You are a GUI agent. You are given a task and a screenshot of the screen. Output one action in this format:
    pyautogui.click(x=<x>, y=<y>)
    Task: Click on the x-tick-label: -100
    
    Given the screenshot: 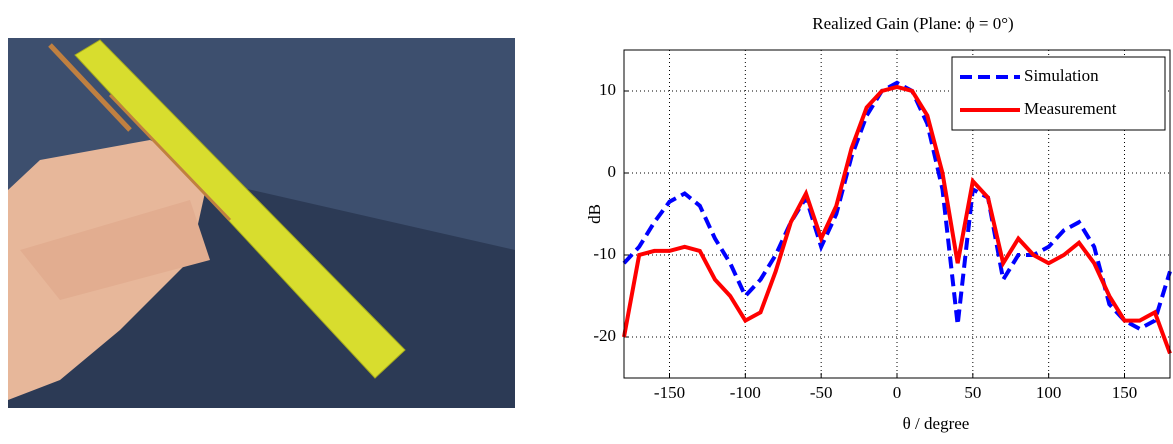 What is the action you would take?
    pyautogui.click(x=745, y=392)
    